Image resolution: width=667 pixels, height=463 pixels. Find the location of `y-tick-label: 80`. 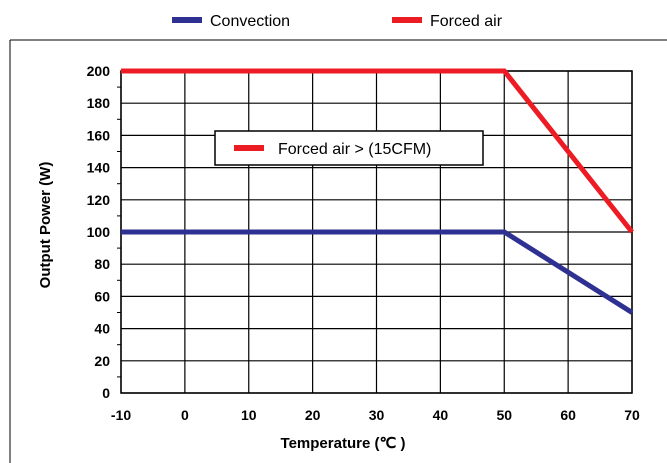

y-tick-label: 80 is located at coordinates (102, 264).